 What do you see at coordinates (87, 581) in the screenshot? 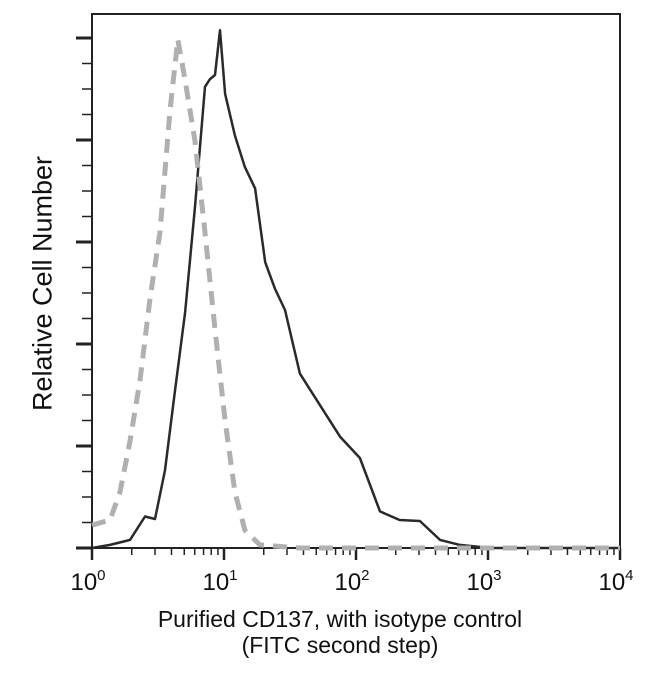
I see `x-tick-label: 10⁰` at bounding box center [87, 581].